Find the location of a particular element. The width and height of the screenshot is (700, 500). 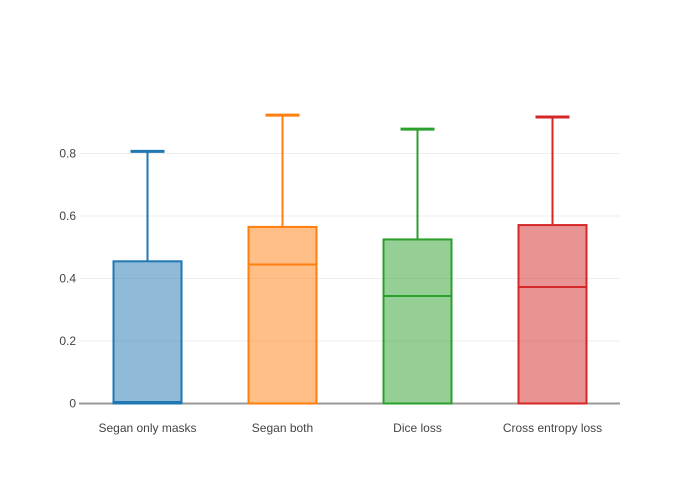

y-tick-label: 0.8 is located at coordinates (67, 154).